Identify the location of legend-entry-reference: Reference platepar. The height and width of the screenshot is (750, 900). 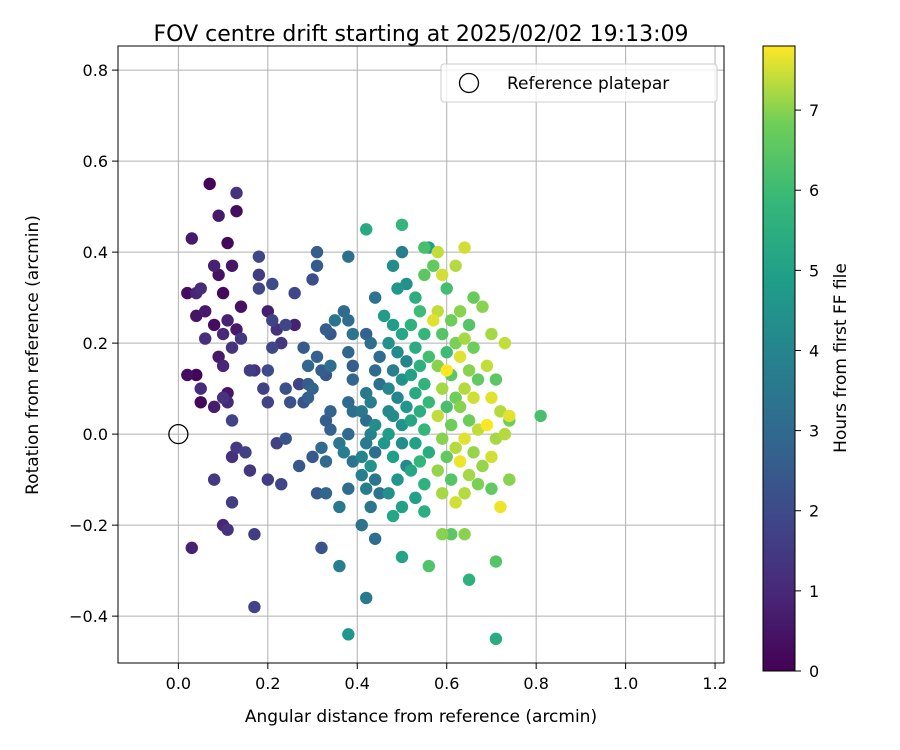
(588, 84).